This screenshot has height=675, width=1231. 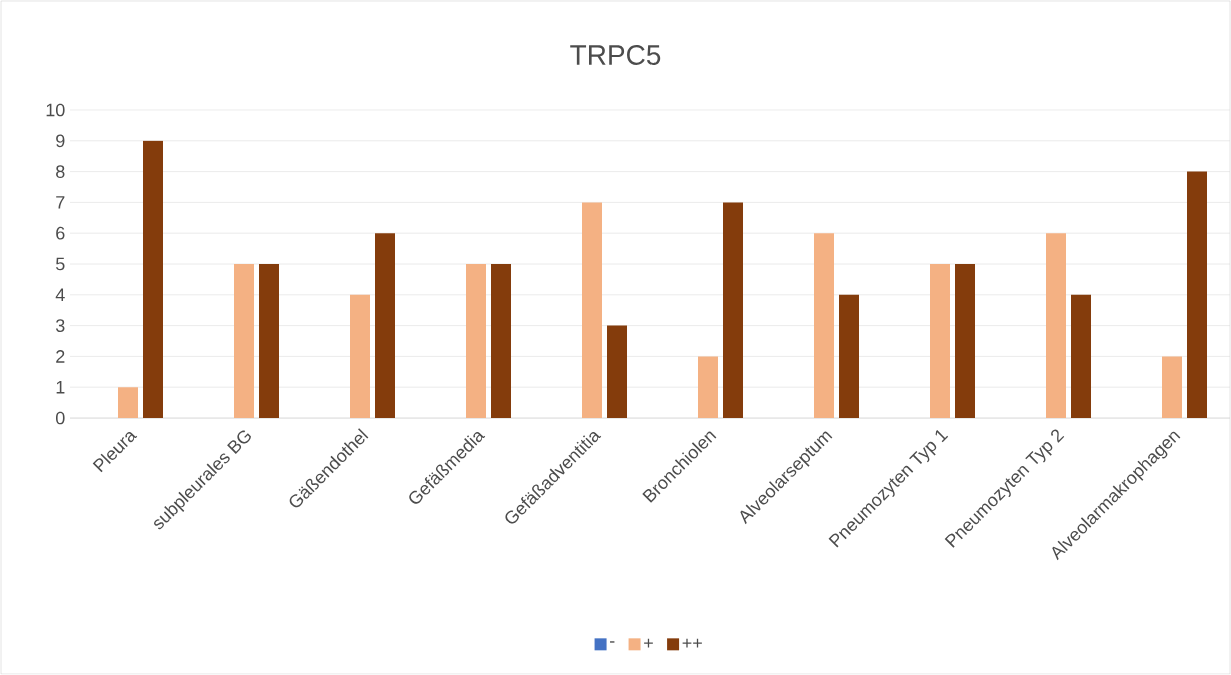 What do you see at coordinates (648, 643) in the screenshot?
I see `legend-label: +` at bounding box center [648, 643].